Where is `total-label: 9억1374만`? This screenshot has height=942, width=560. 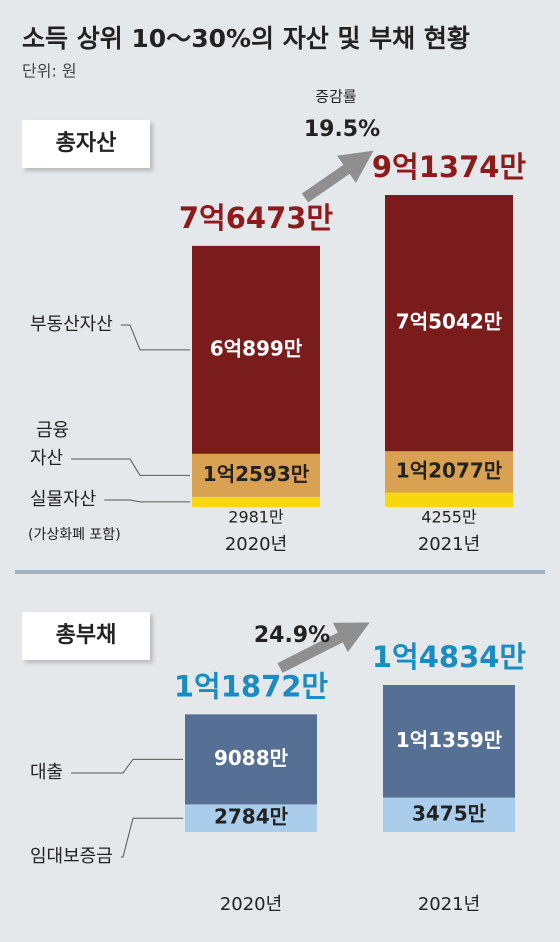 total-label: 9억1374만 is located at coordinates (449, 167).